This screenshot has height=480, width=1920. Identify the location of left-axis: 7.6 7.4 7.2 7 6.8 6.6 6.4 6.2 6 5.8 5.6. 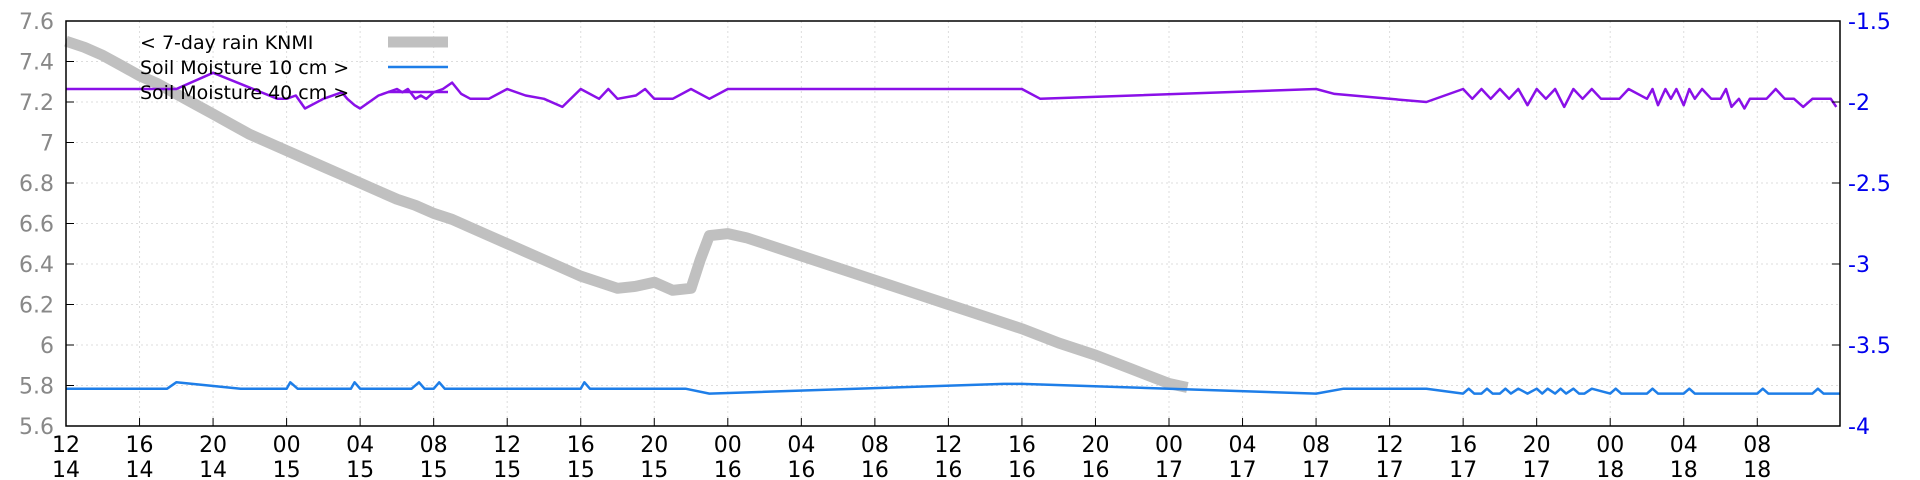
(46, 225).